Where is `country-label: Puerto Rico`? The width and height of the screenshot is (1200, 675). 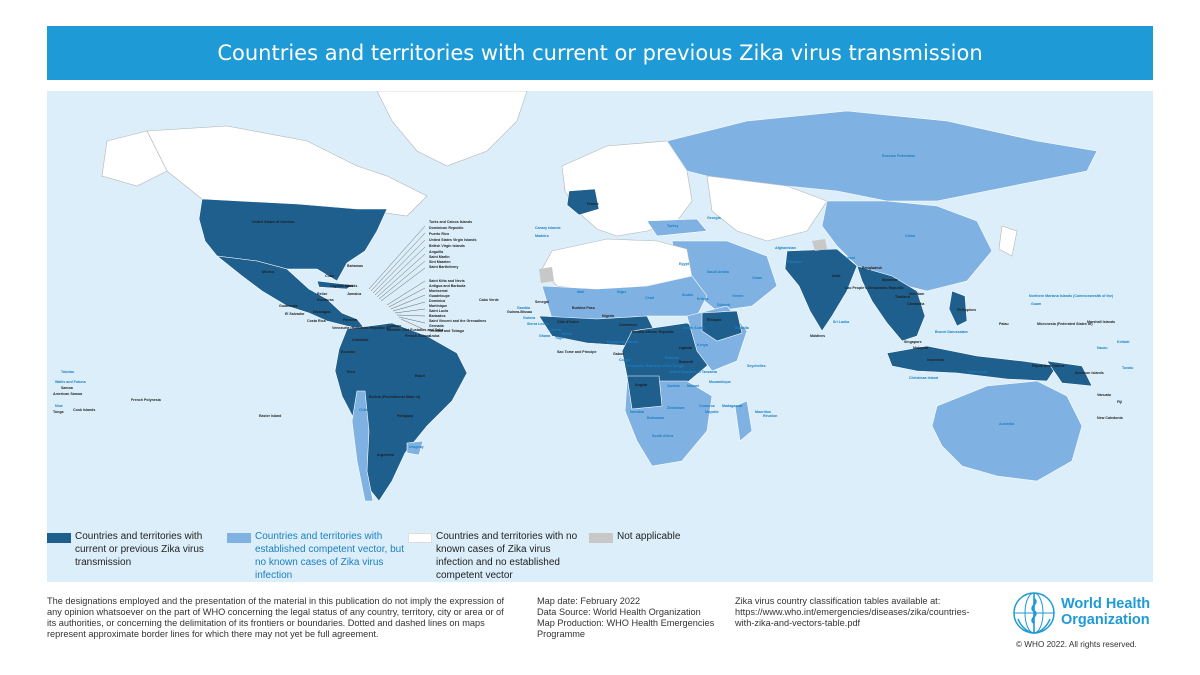
country-label: Puerto Rico is located at coordinates (439, 234).